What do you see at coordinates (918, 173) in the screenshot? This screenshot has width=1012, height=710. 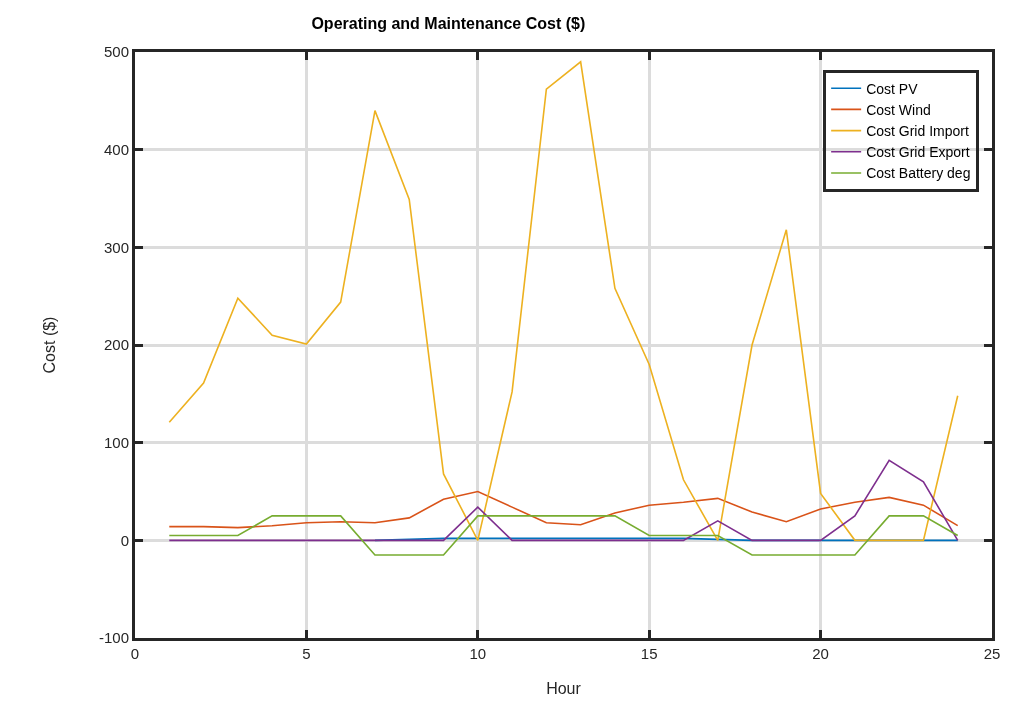 I see `legend-label: Cost Battery deg` at bounding box center [918, 173].